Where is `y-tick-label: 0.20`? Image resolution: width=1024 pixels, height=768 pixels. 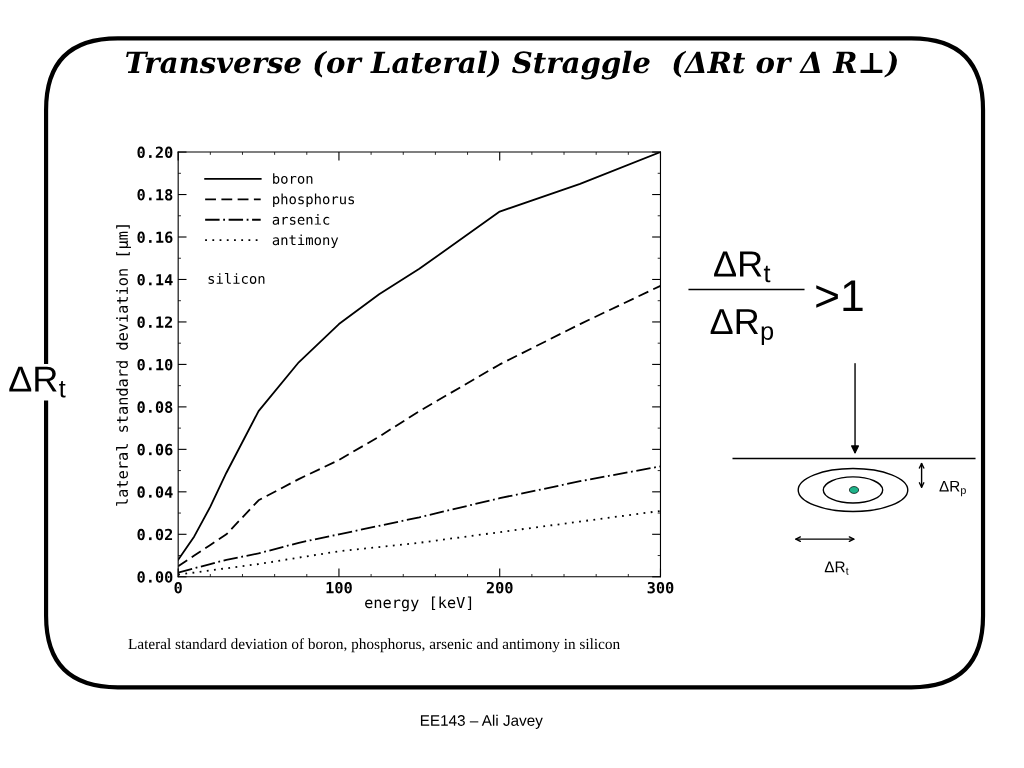 y-tick-label: 0.20 is located at coordinates (155, 152).